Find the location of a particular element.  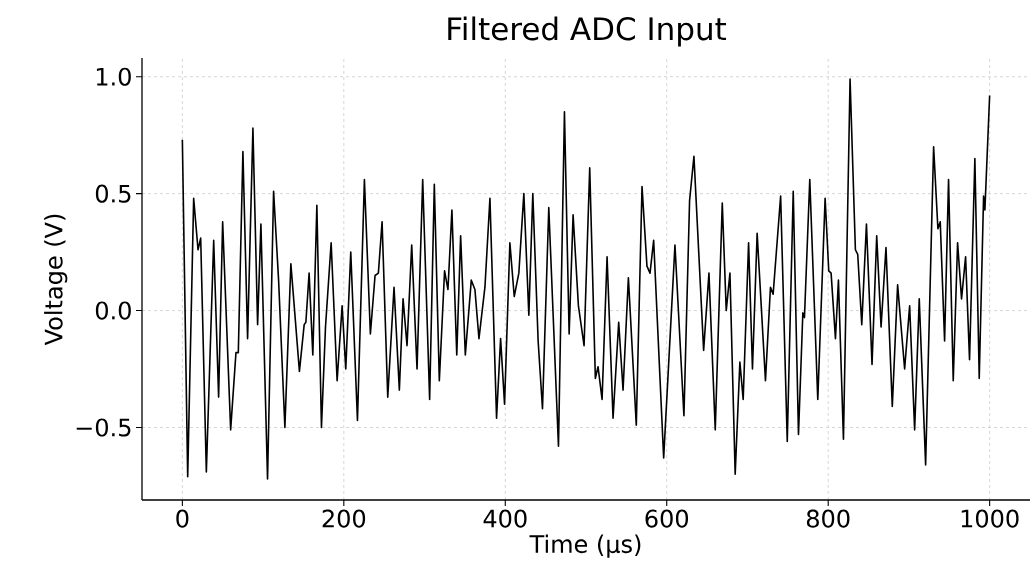

x-tick-label: 0 is located at coordinates (182, 518).